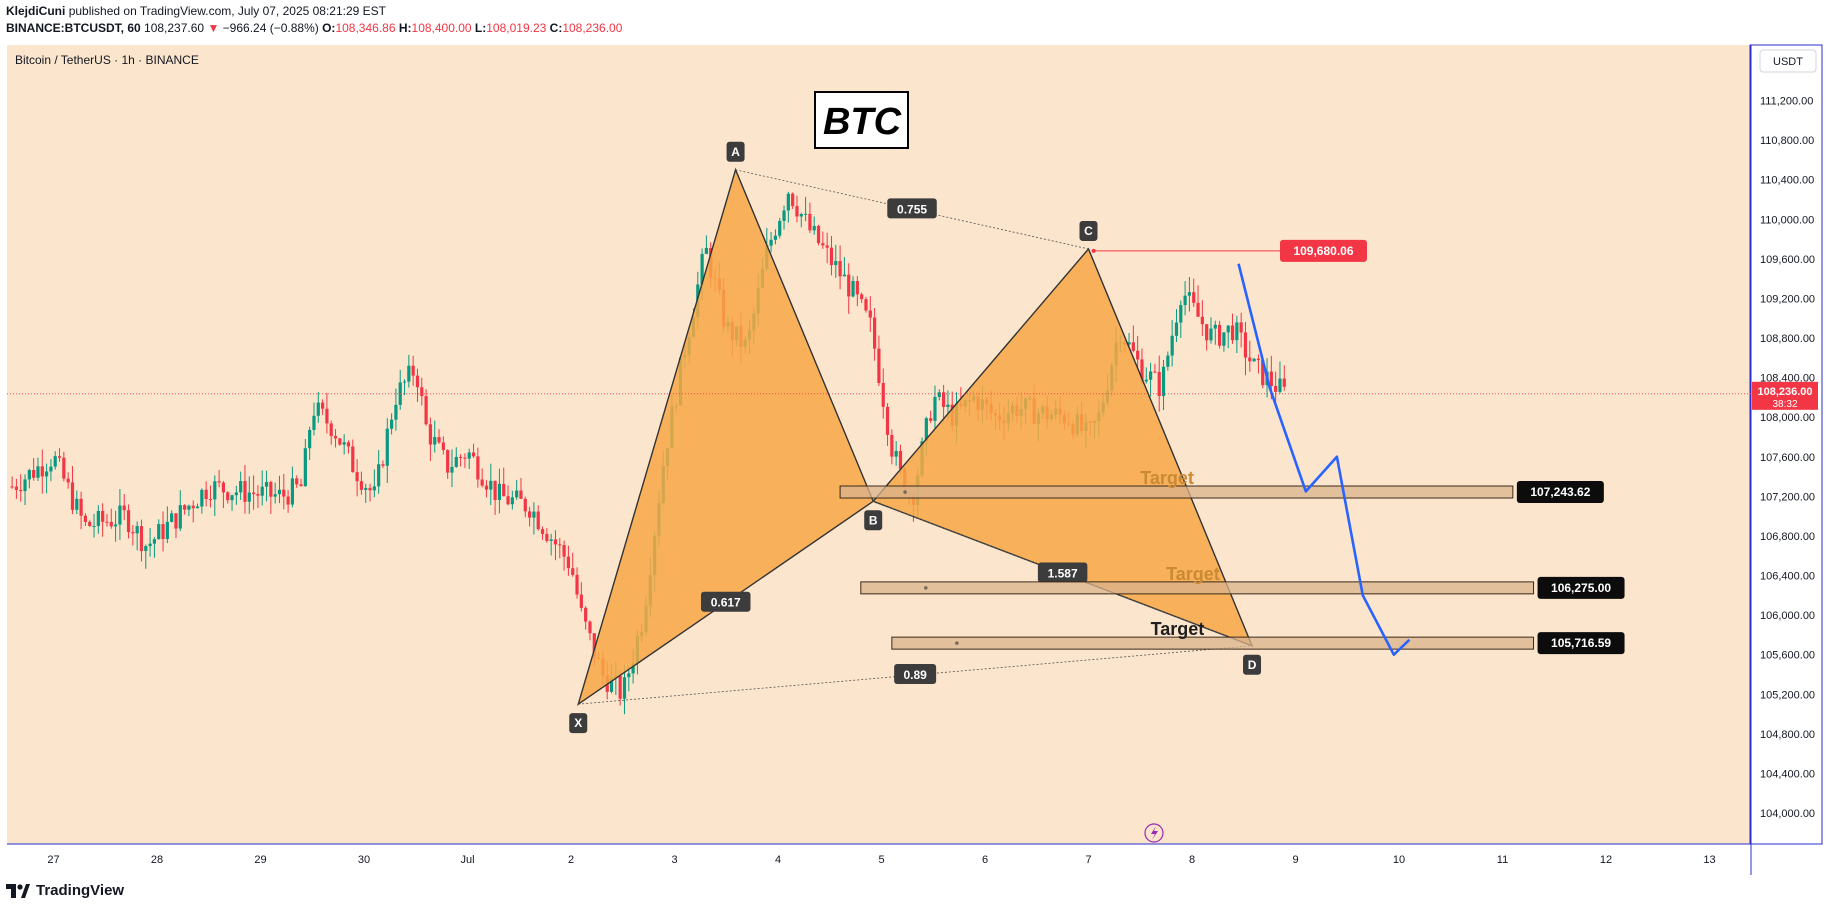  Describe the element at coordinates (1709, 860) in the screenshot. I see `x-tick-label: 13` at that location.